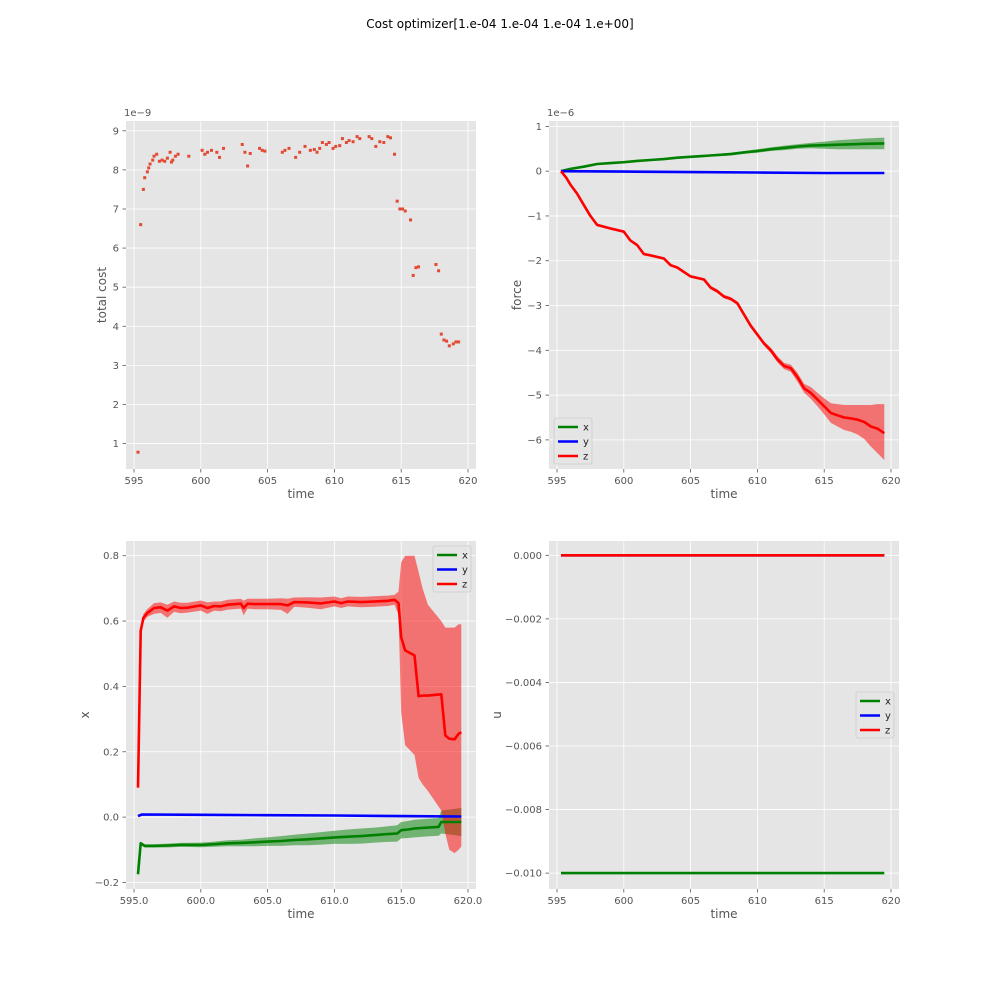  Describe the element at coordinates (527, 556) in the screenshot. I see `control-ytick-label: 0.000` at that location.